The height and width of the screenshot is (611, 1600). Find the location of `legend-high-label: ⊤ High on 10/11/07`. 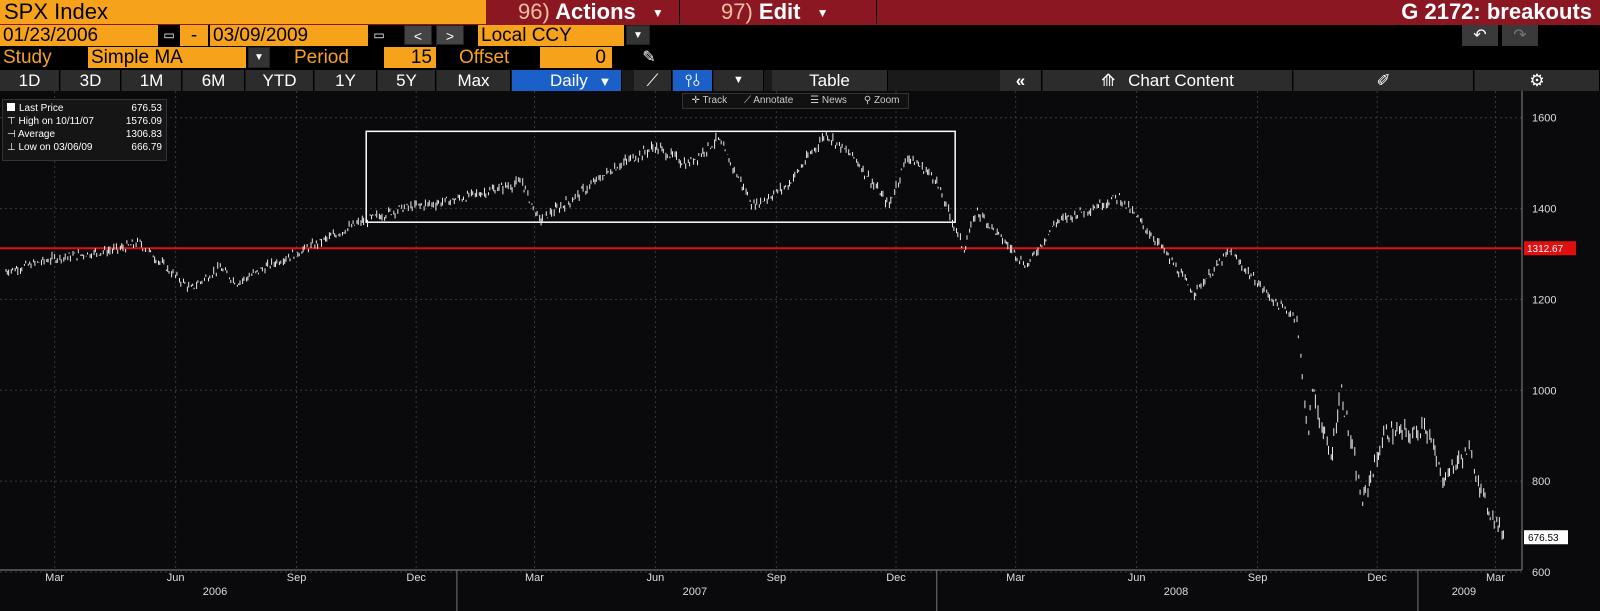

legend-high-label: ⊤ High on 10/11/07 is located at coordinates (50, 121).